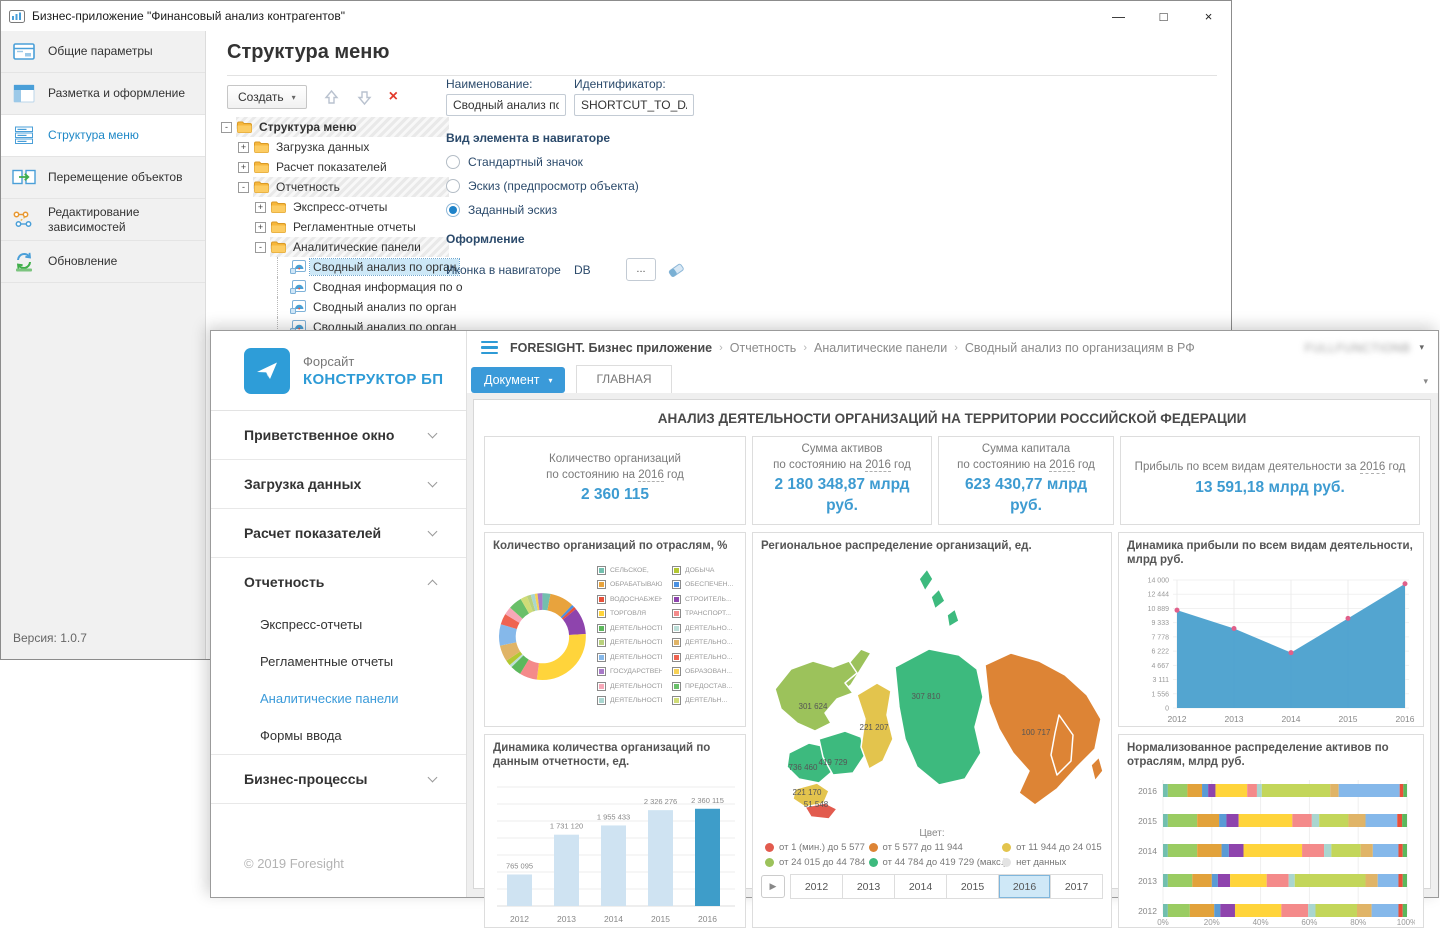  I want to click on sidebar-section-collapsed: Бизнес-процессы, so click(338, 779).